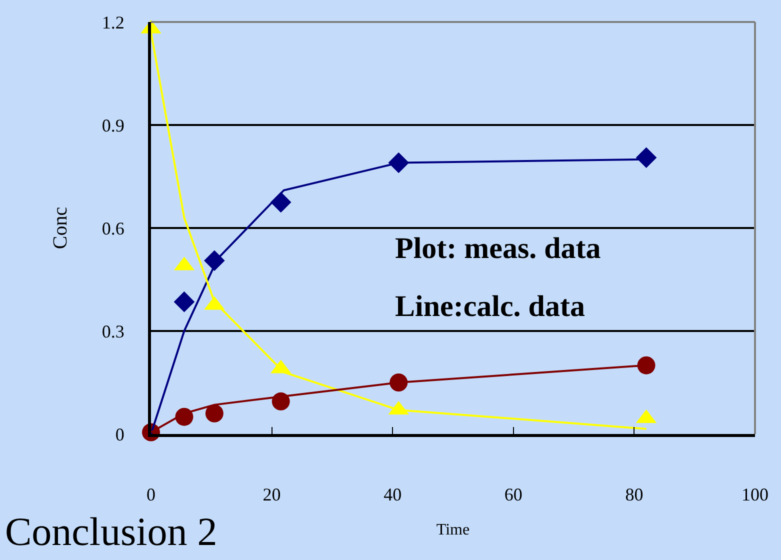 The image size is (781, 560). Describe the element at coordinates (113, 125) in the screenshot. I see `y-tick-label: 0.9` at that location.